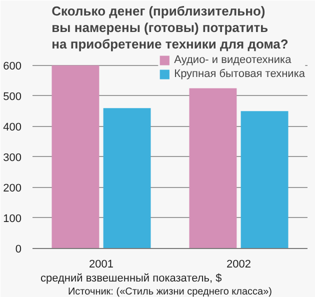 This screenshot has width=315, height=297. I want to click on chart-title: Сколько денег (приблизительно) вы намерены (готовы) потратить на приобретение техники для дома?, so click(170, 28).